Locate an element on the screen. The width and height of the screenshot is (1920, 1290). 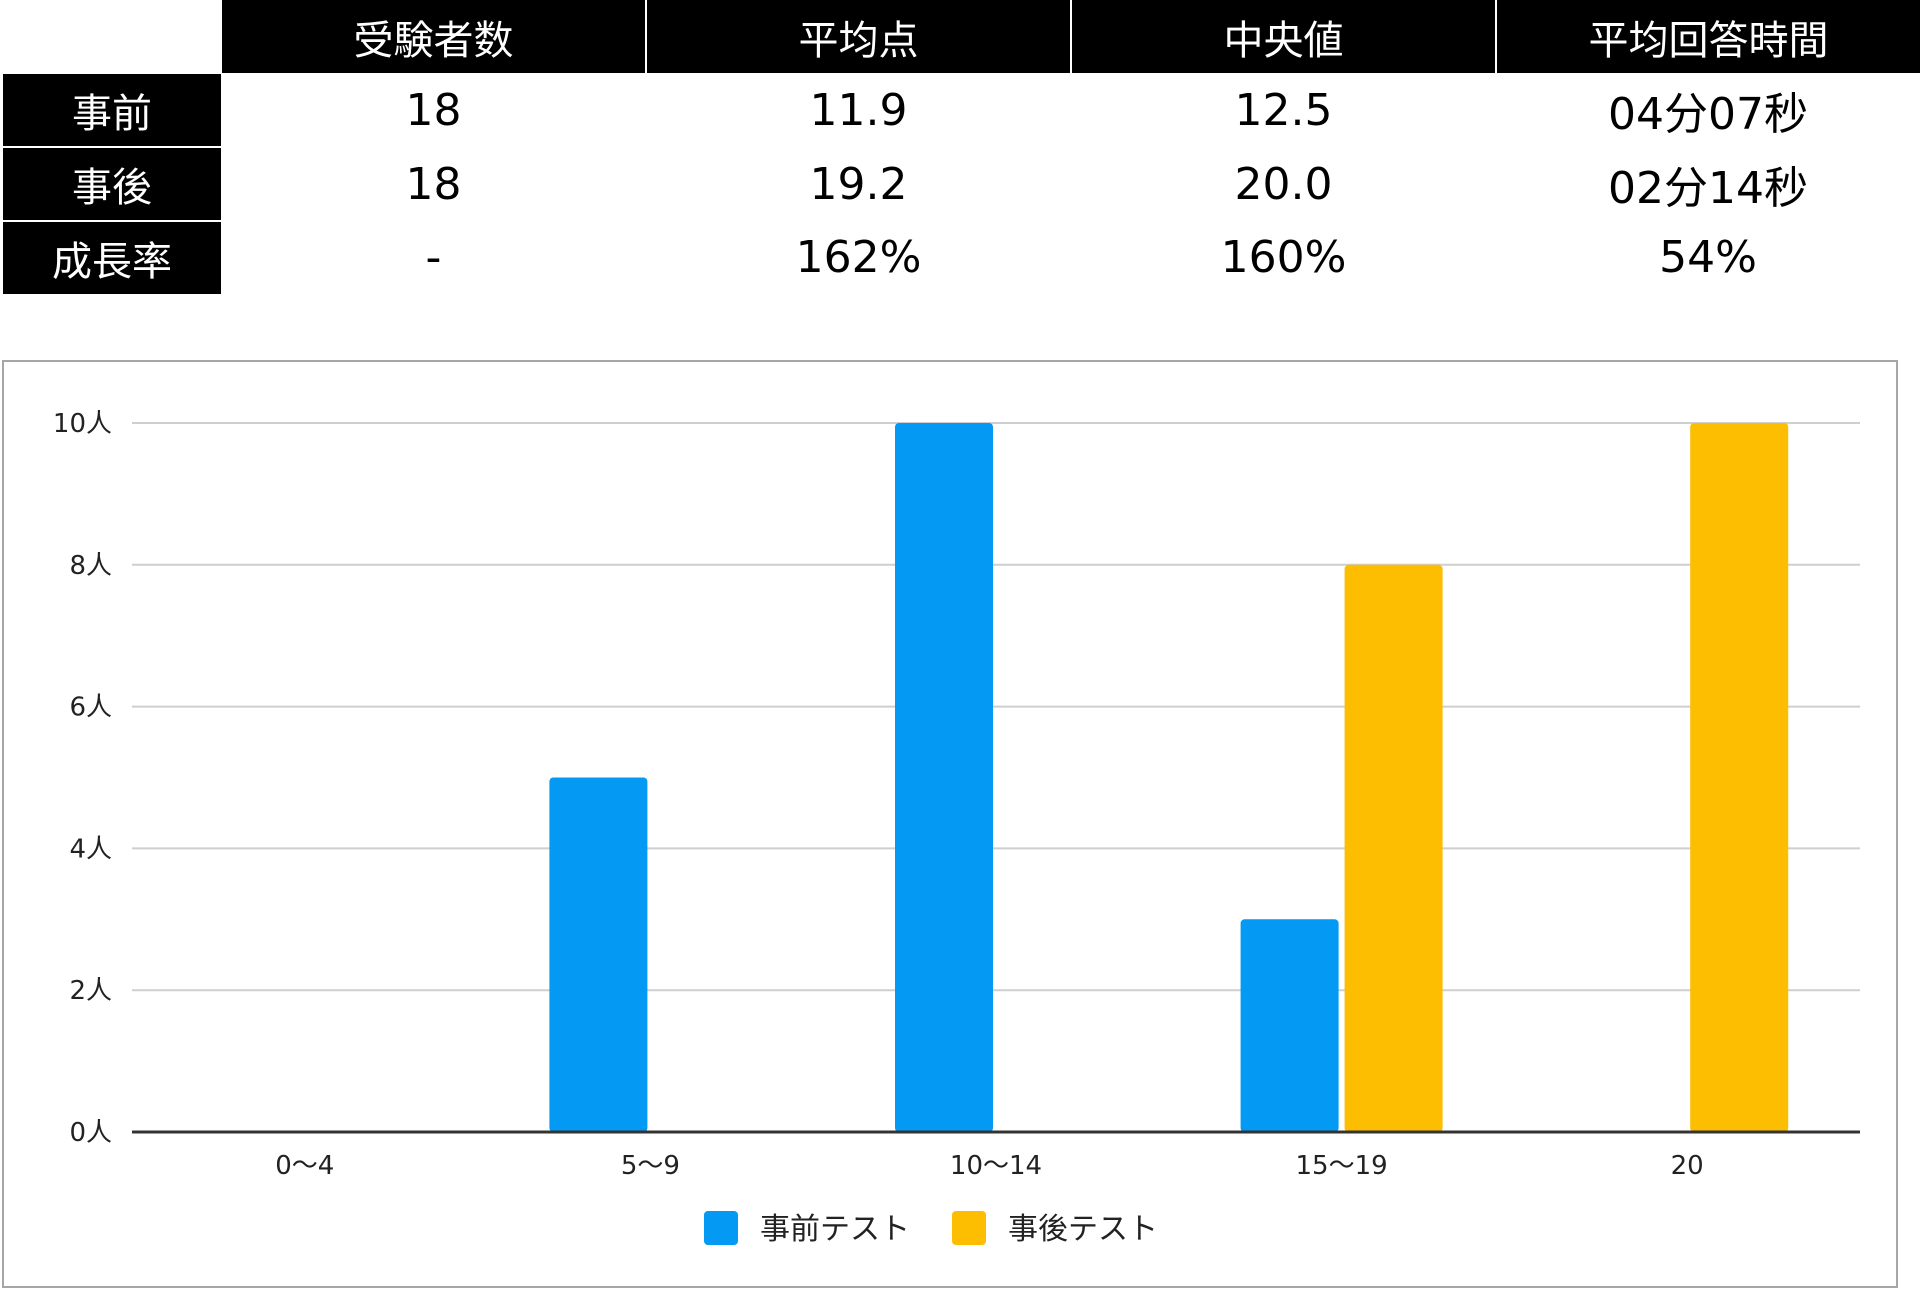
x-tick-label: 10〜14 is located at coordinates (996, 1166).